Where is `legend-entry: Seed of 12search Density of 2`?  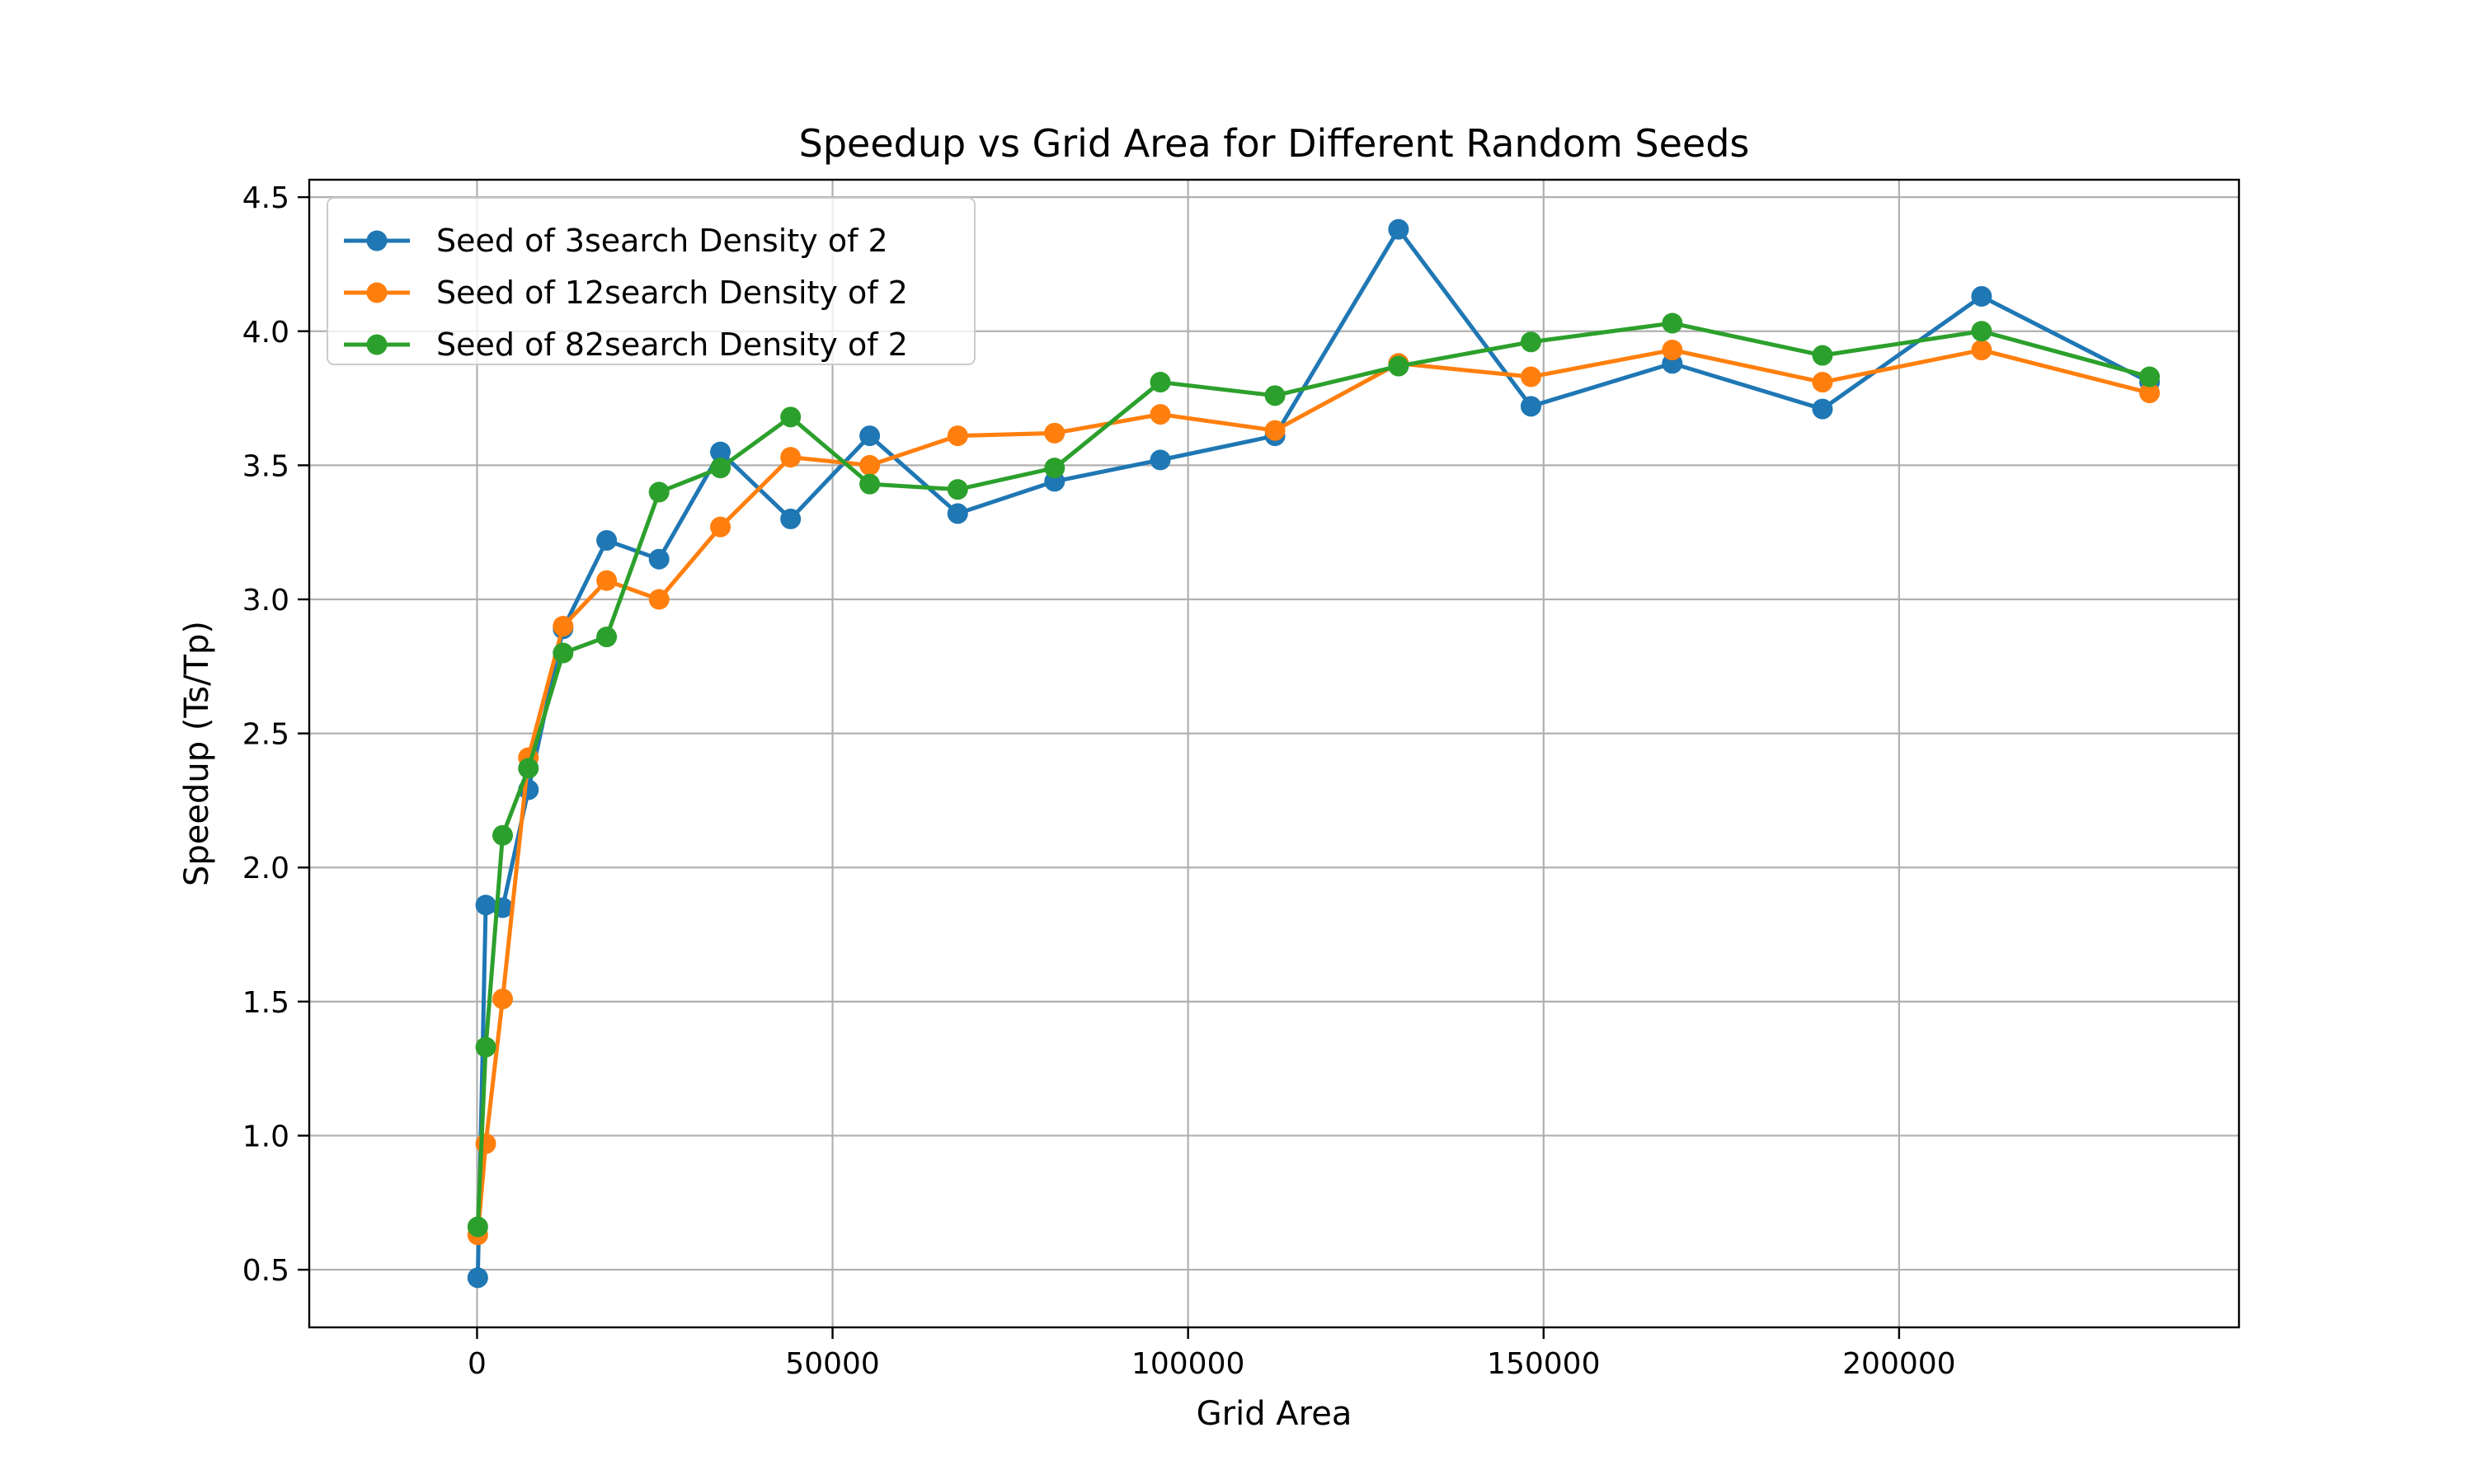
legend-entry: Seed of 12search Density of 2 is located at coordinates (626, 293).